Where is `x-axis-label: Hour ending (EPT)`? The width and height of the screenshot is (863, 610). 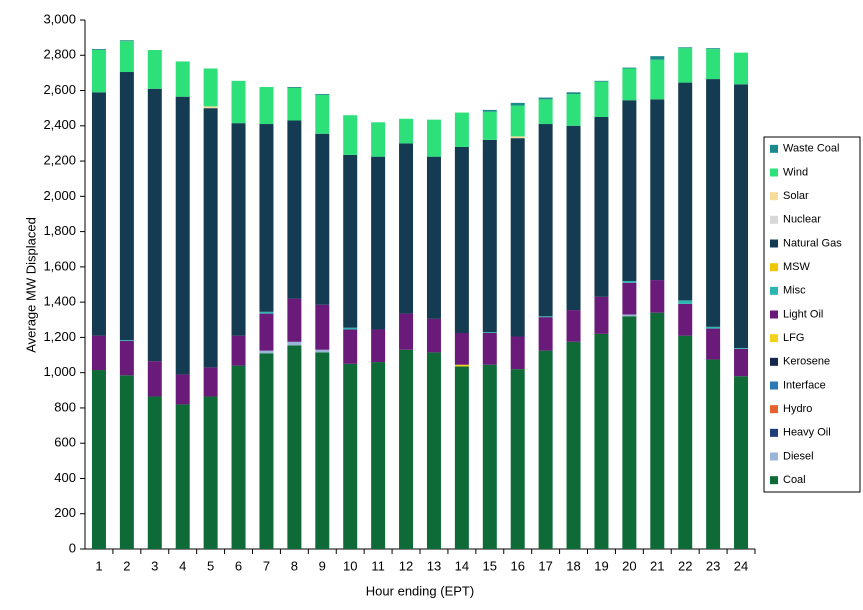
x-axis-label: Hour ending (EPT) is located at coordinates (420, 590).